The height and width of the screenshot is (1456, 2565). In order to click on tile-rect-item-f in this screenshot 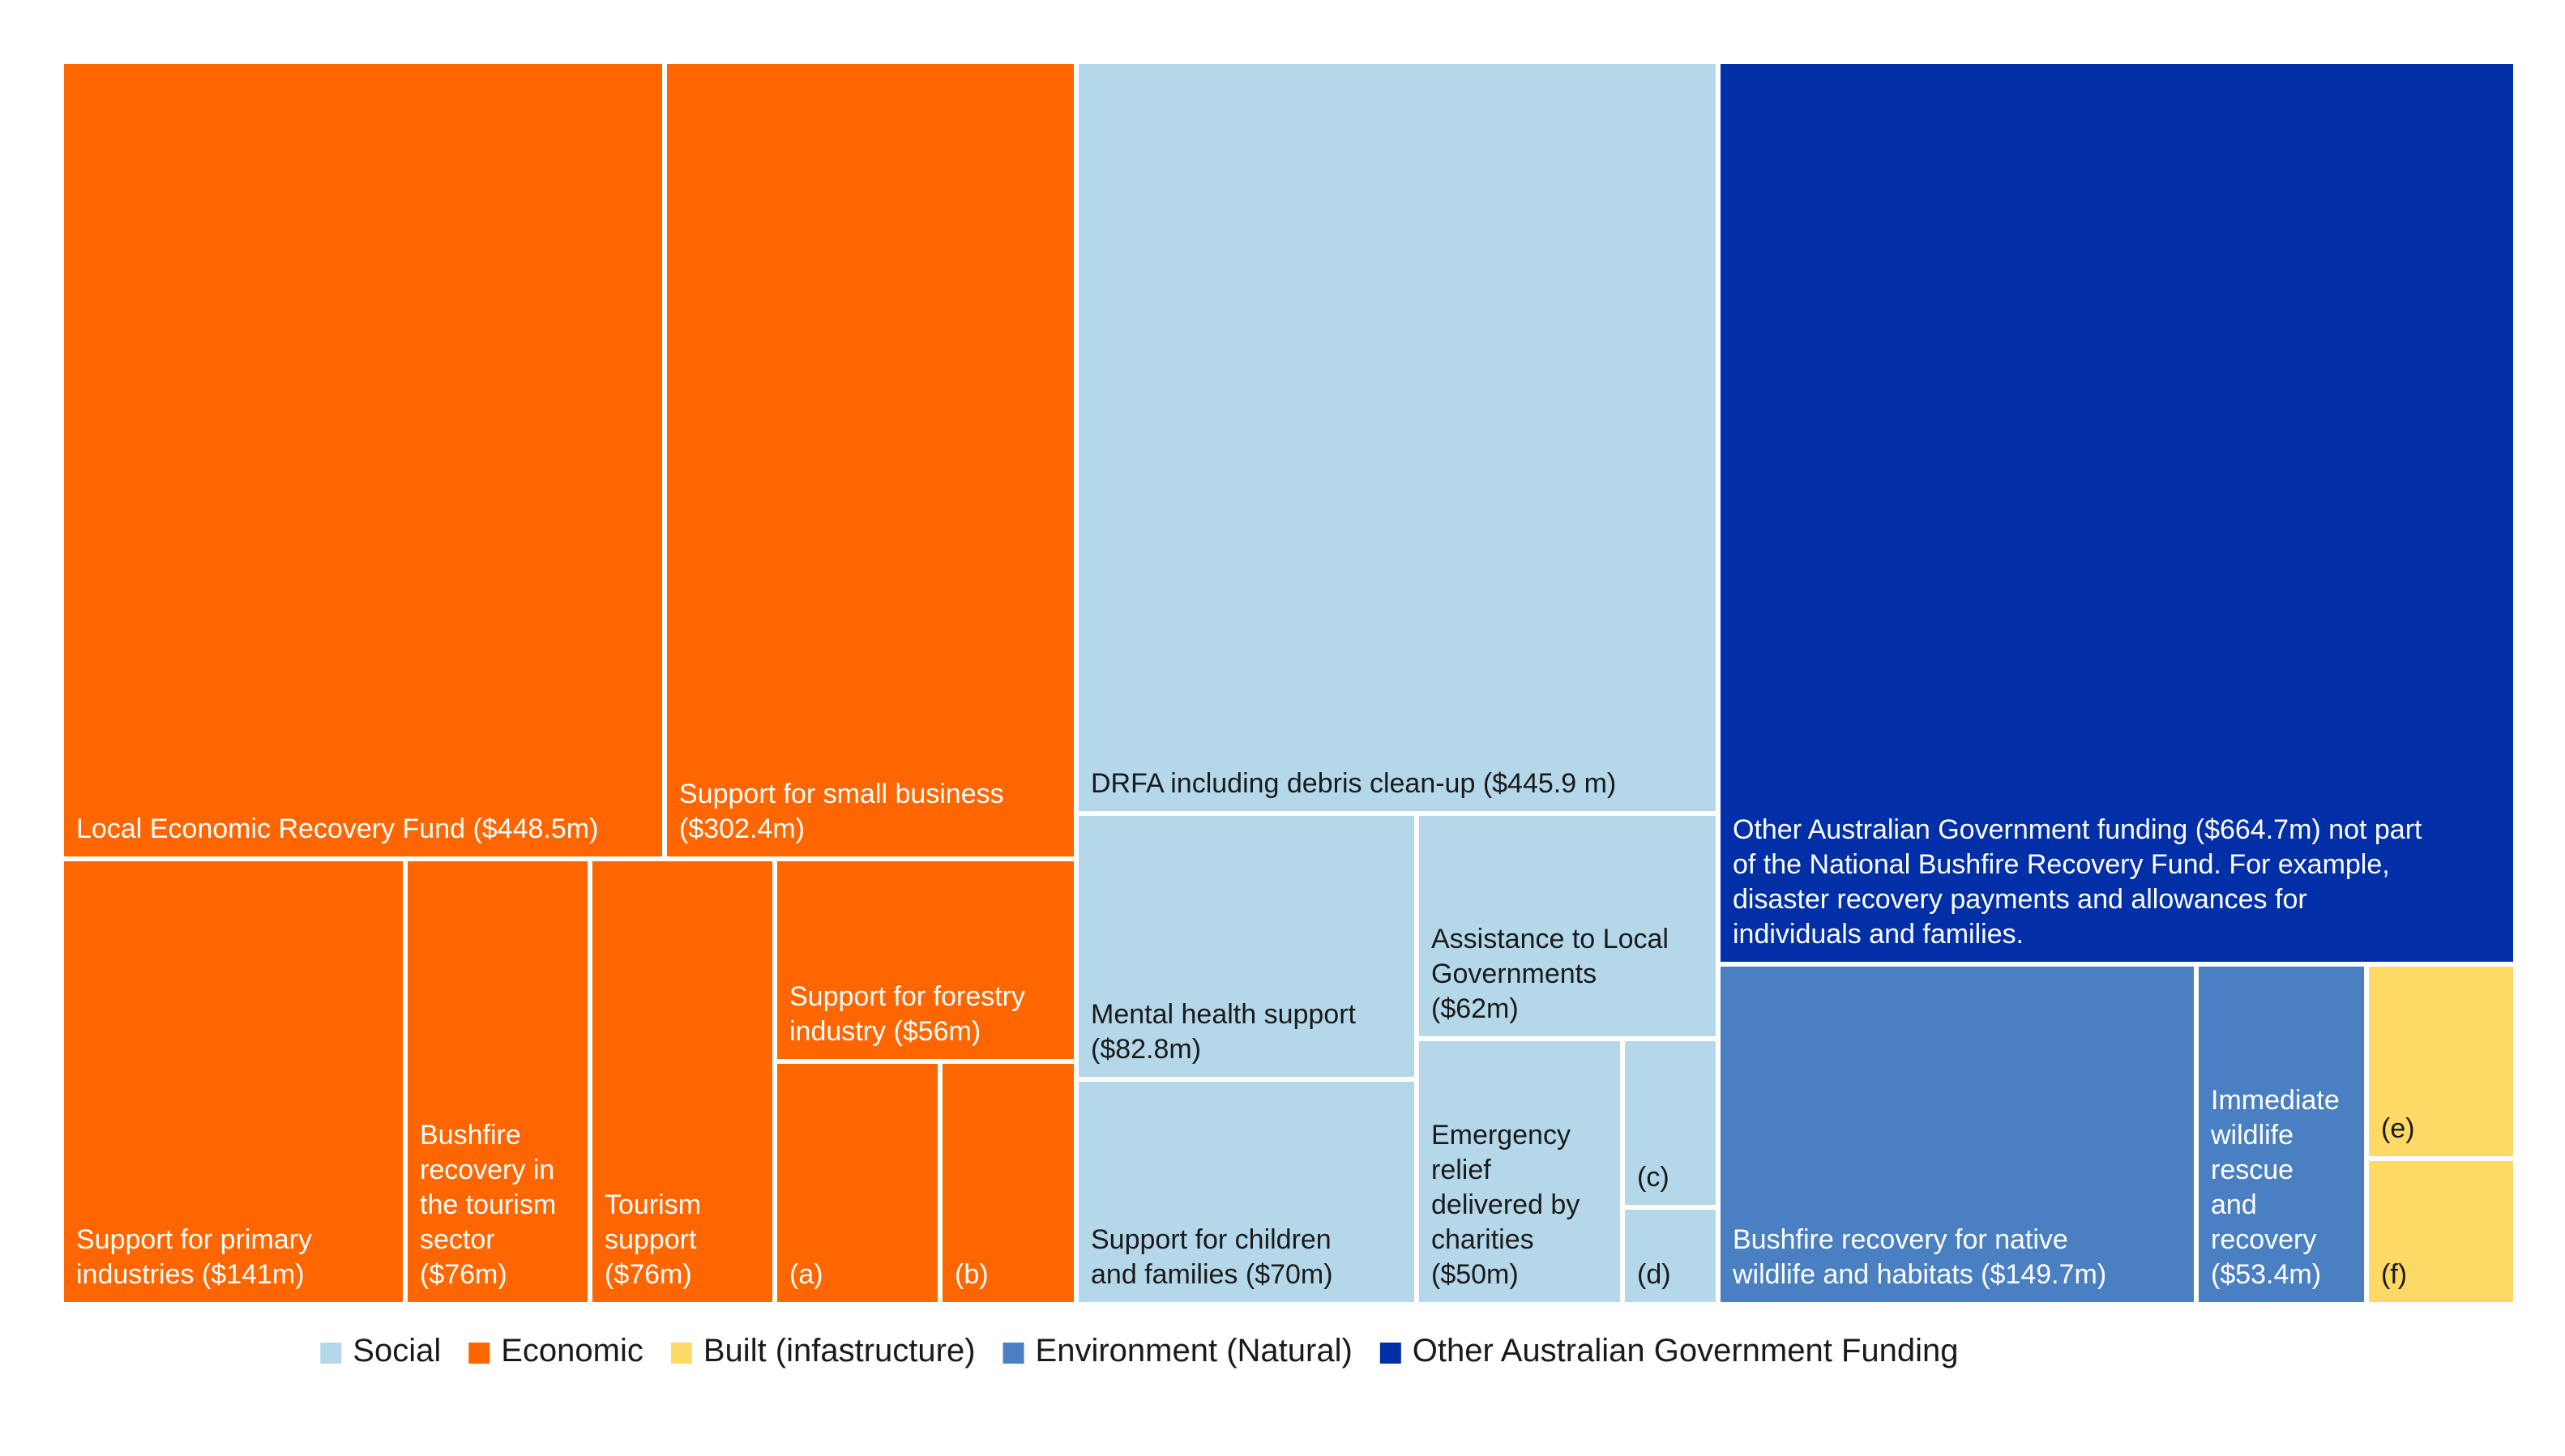, I will do `click(2441, 1231)`.